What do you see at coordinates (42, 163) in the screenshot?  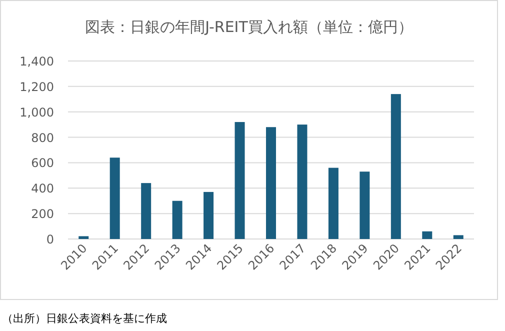 I see `y-tick-label: 600` at bounding box center [42, 163].